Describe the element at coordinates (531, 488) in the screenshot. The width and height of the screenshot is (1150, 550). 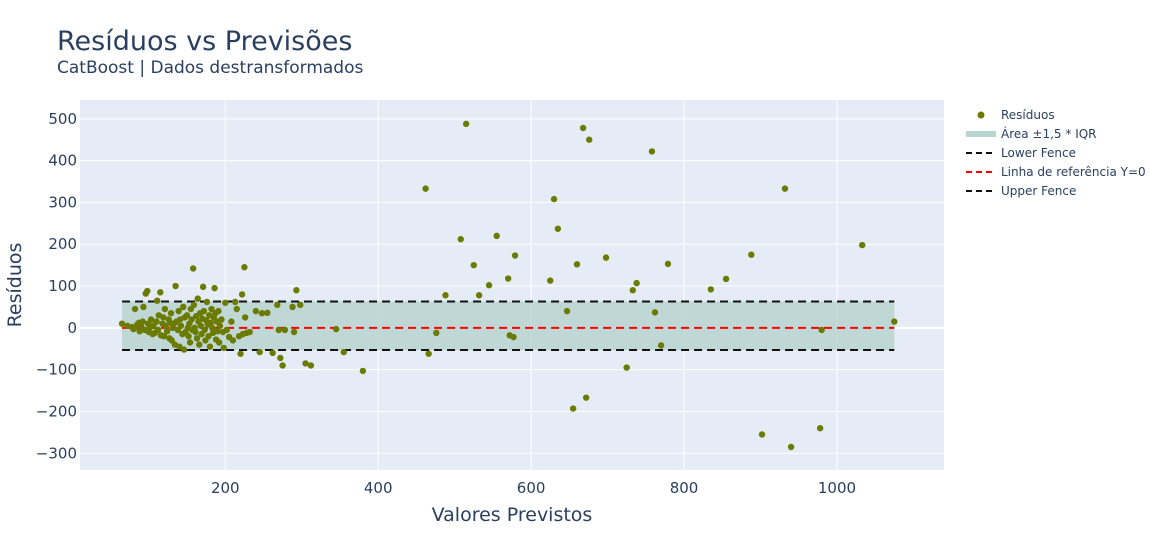
I see `x-tick-label: 600` at that location.